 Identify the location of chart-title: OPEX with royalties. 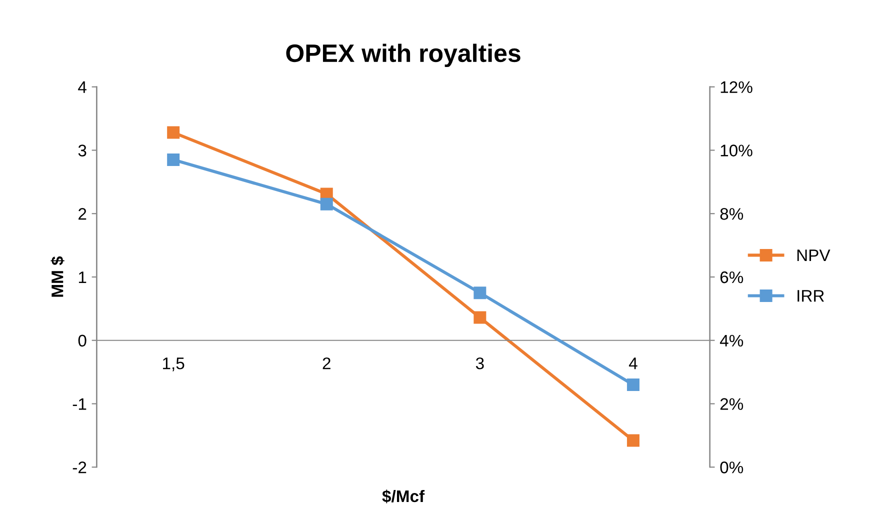
(403, 56).